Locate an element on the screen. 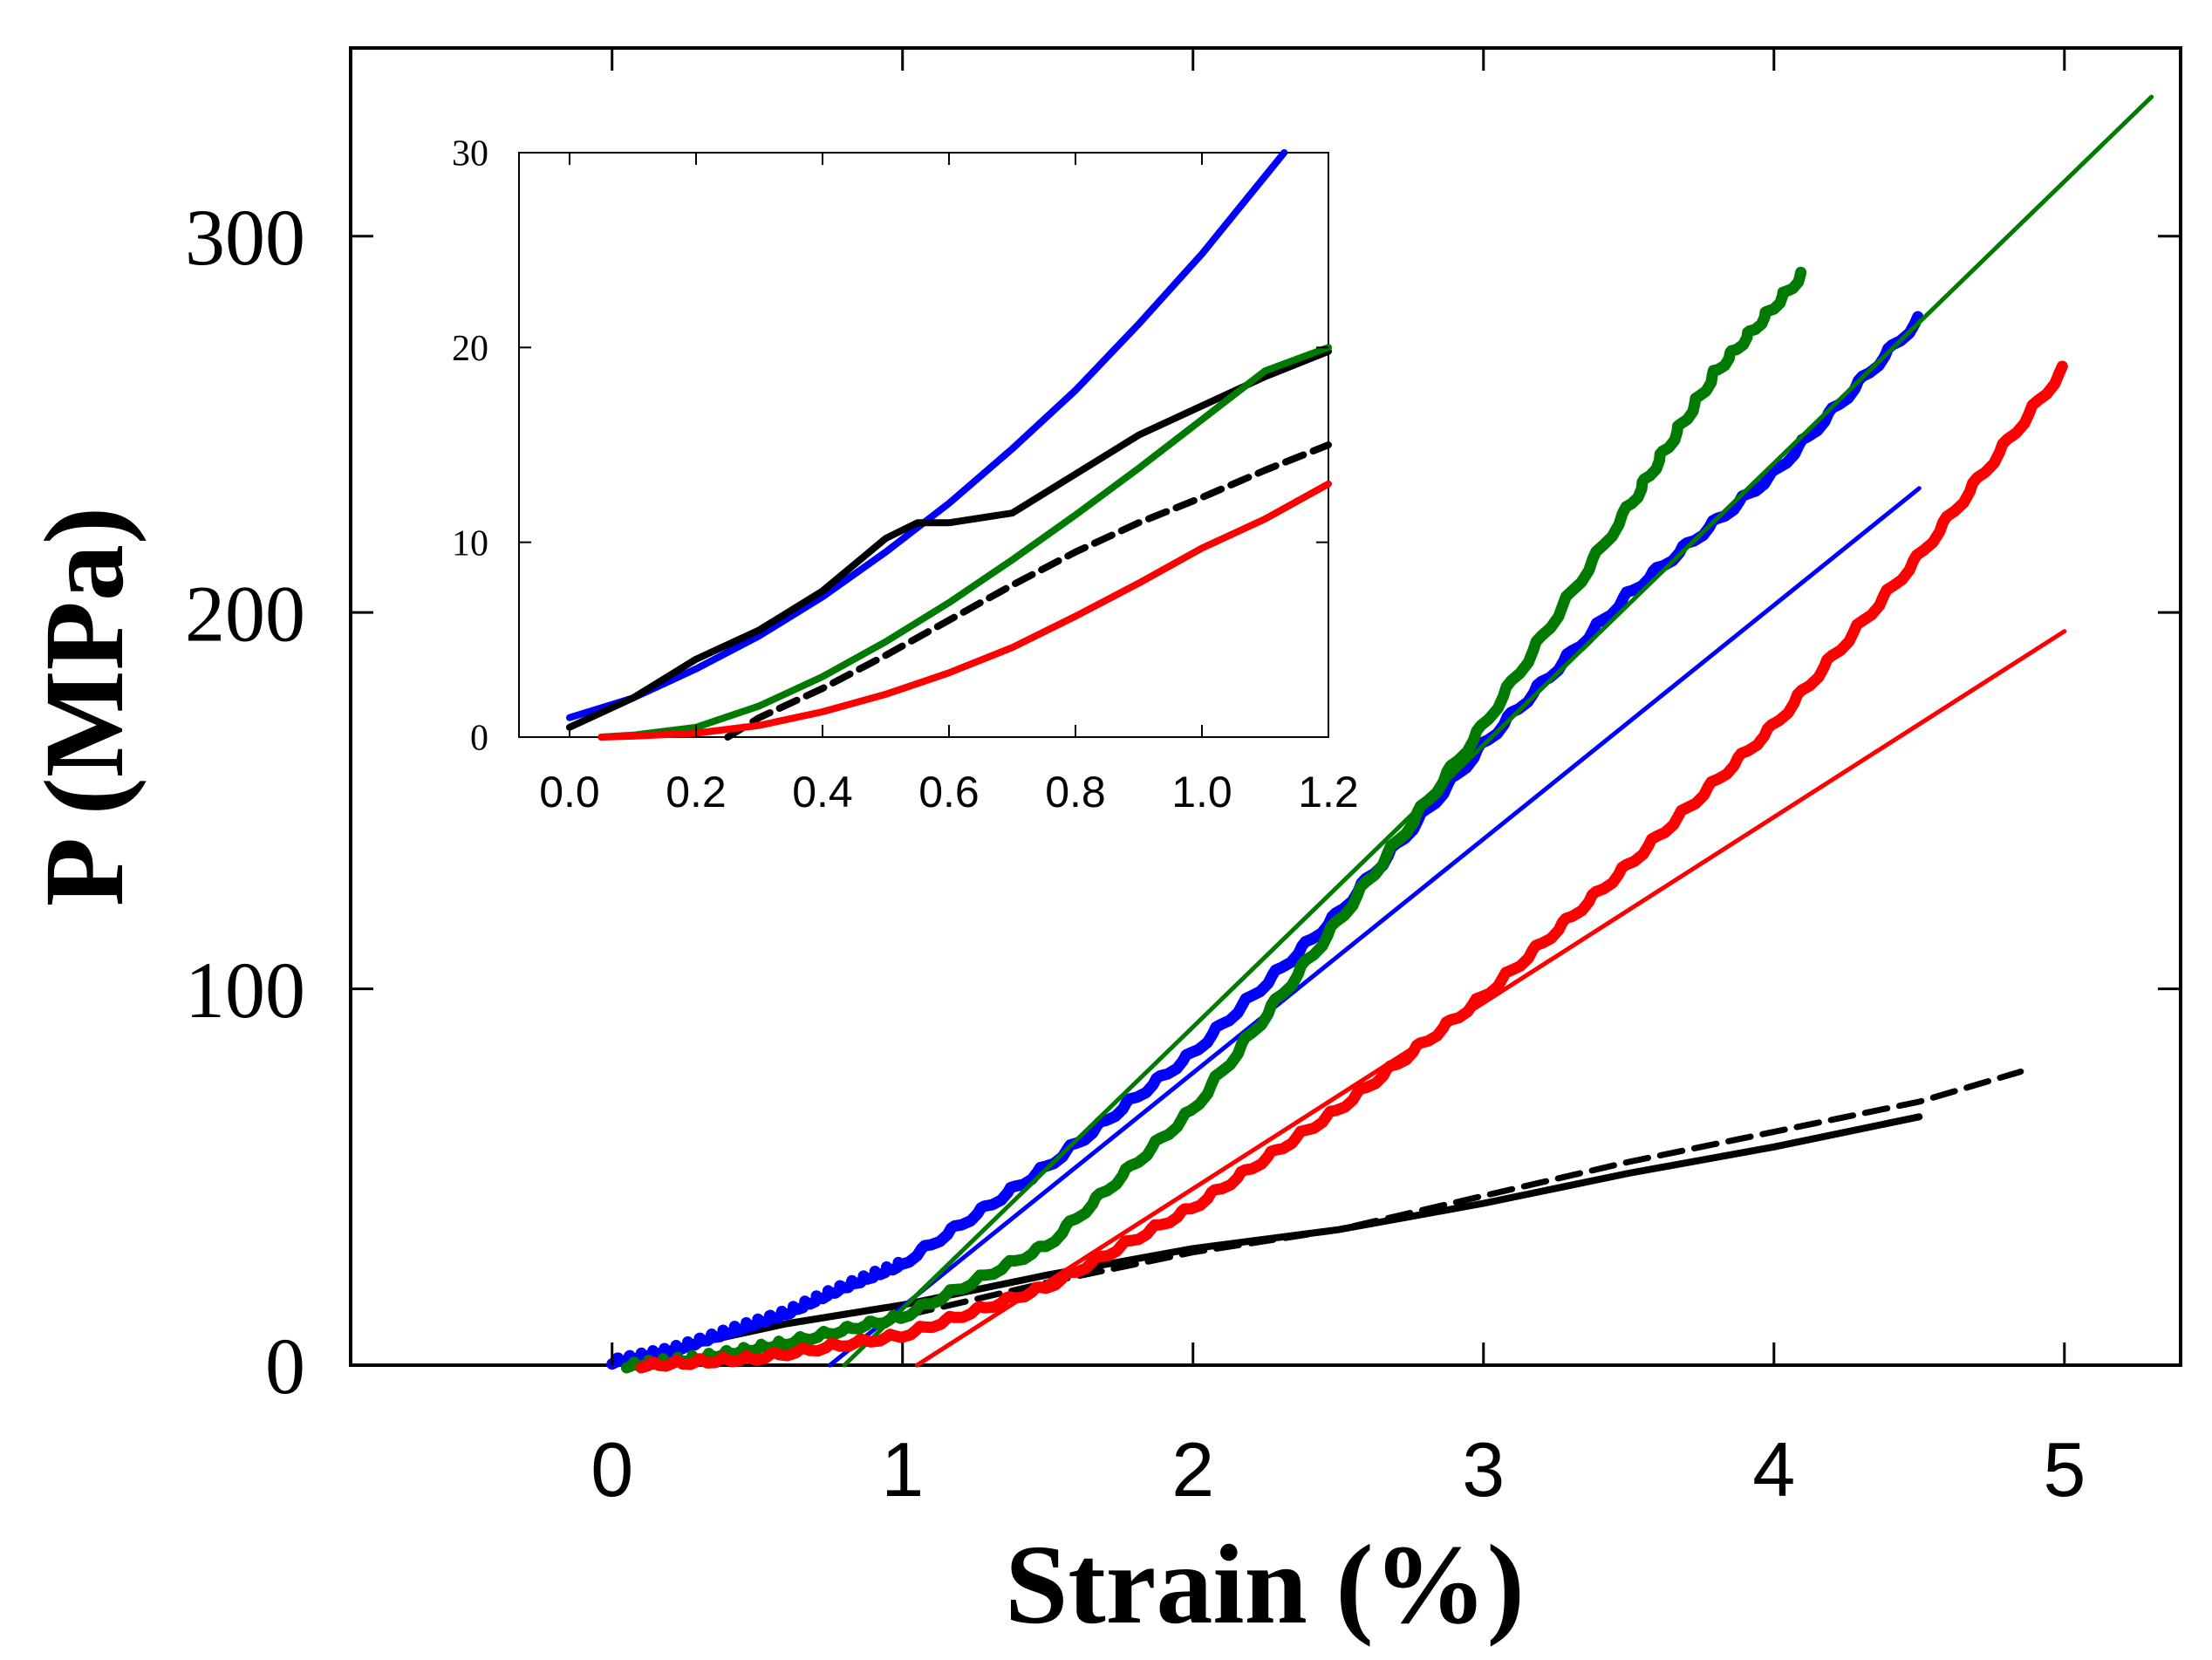 This screenshot has width=2212, height=1660. main-x-tick-labels: 0 1 2 3 4 5 is located at coordinates (1339, 1469).